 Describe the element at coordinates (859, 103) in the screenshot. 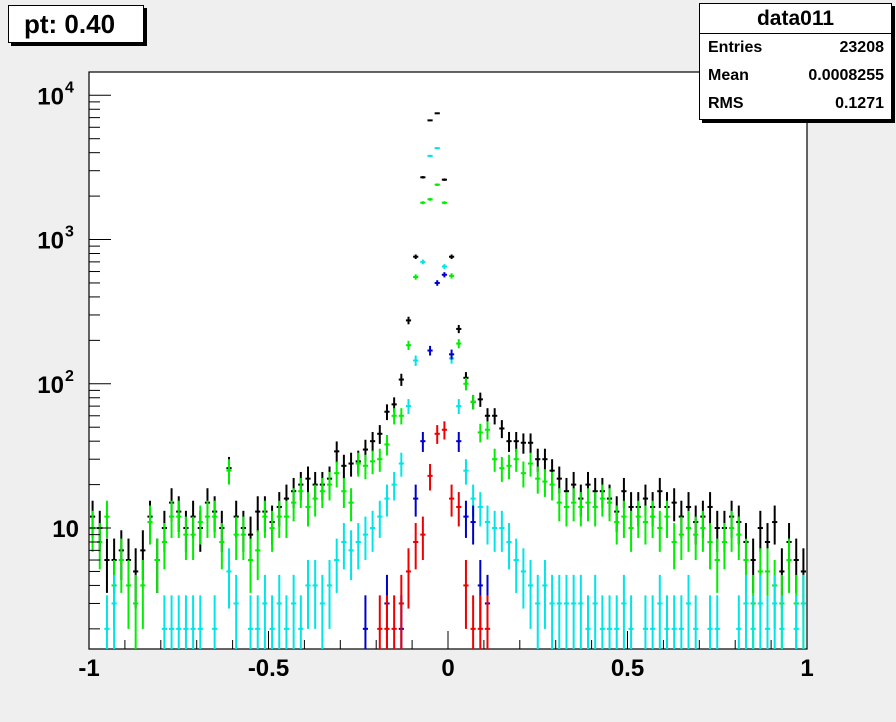

I see `stats-value: 0.1271` at that location.